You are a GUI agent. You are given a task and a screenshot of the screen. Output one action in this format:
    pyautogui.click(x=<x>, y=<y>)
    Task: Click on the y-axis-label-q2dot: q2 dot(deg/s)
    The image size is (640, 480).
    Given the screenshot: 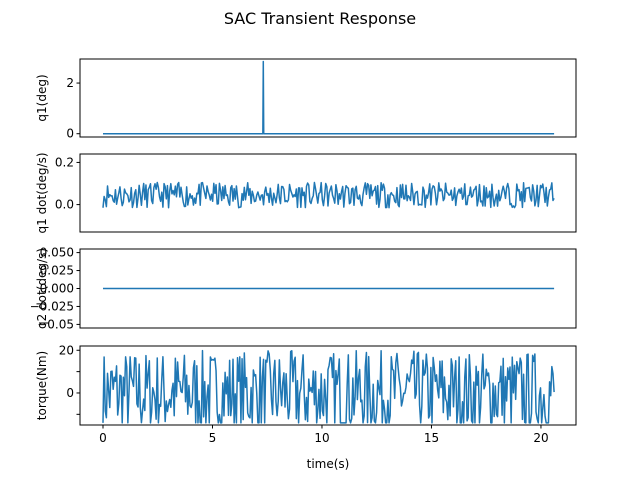 What is the action you would take?
    pyautogui.click(x=42, y=288)
    